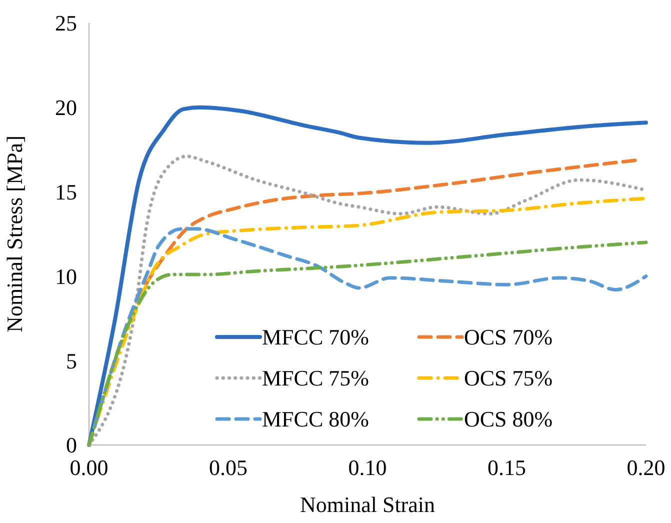  Describe the element at coordinates (368, 504) in the screenshot. I see `x-axis-title: Nominal Strain` at that location.